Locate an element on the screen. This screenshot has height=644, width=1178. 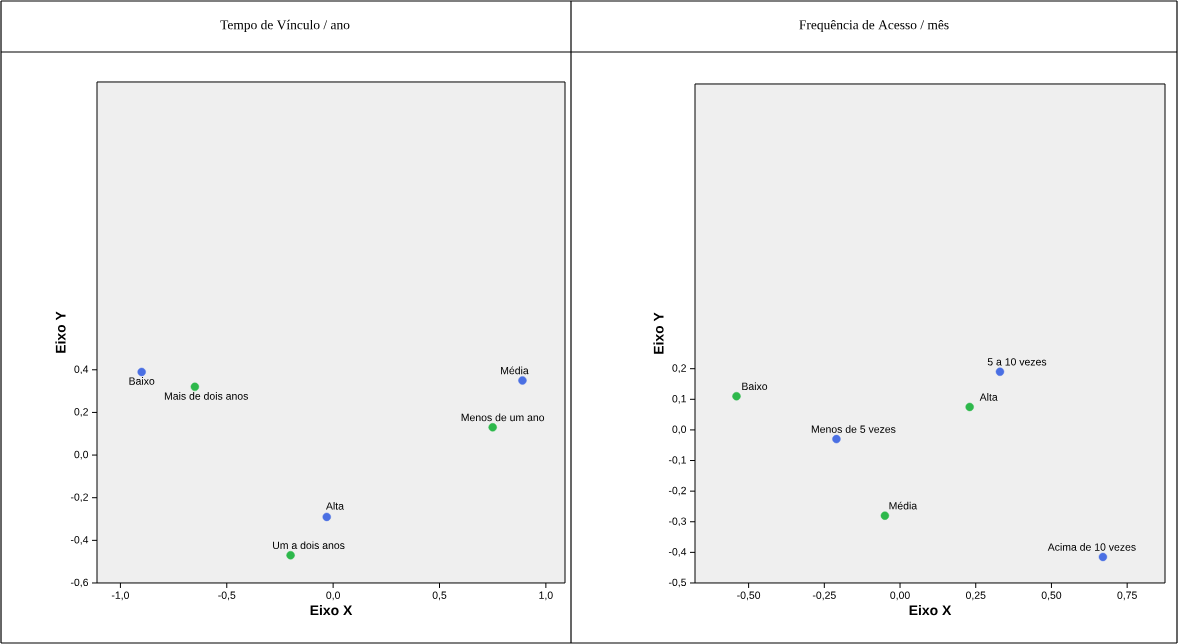
x-tick-label: -1,0 is located at coordinates (120, 596).